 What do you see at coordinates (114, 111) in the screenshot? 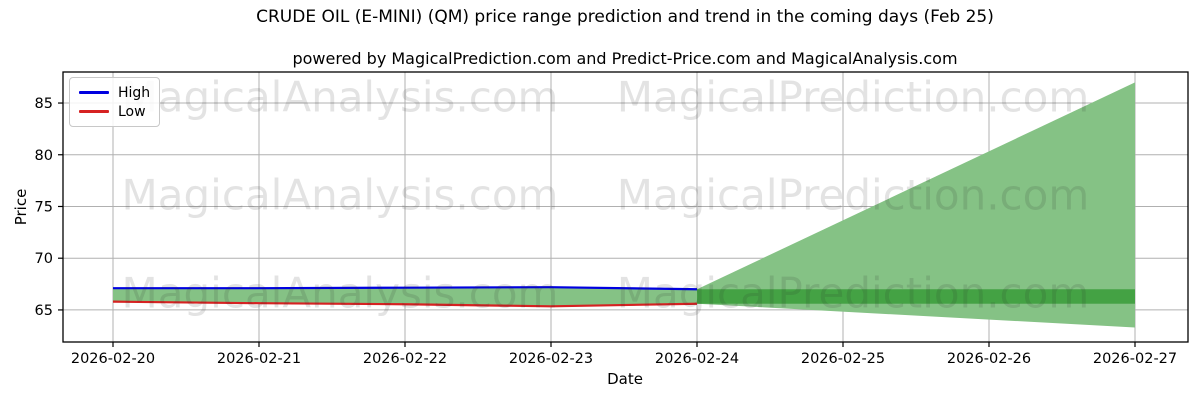
I see `legend-item-low: Low` at bounding box center [114, 111].